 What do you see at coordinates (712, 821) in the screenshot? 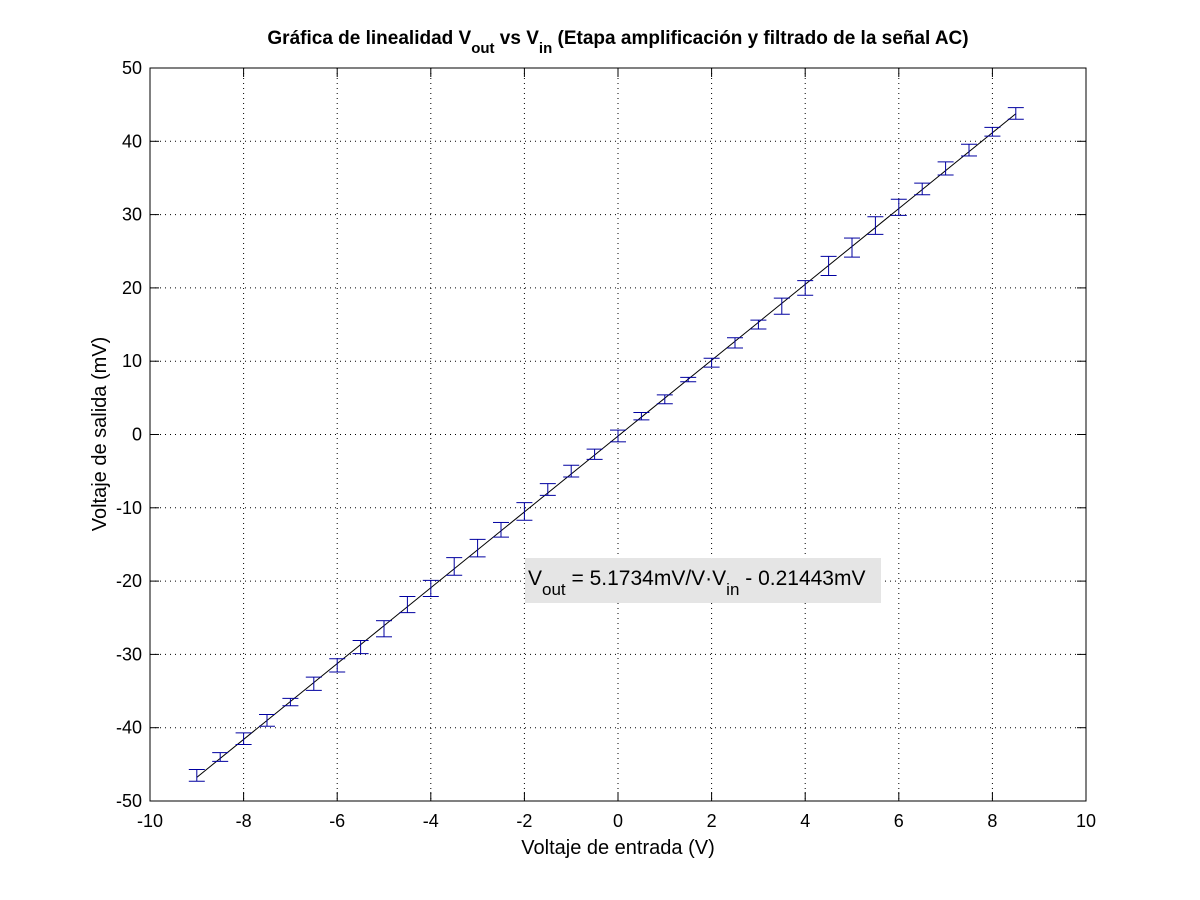
I see `x-tick-label: 2` at bounding box center [712, 821].